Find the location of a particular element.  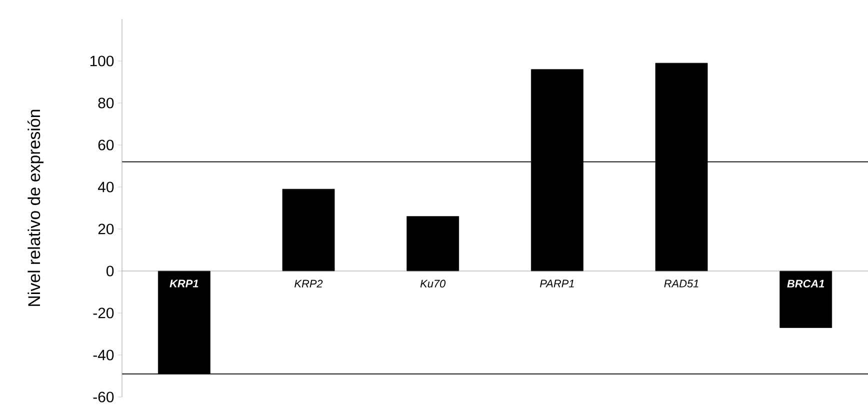

y-tick-label: 100 is located at coordinates (102, 61).